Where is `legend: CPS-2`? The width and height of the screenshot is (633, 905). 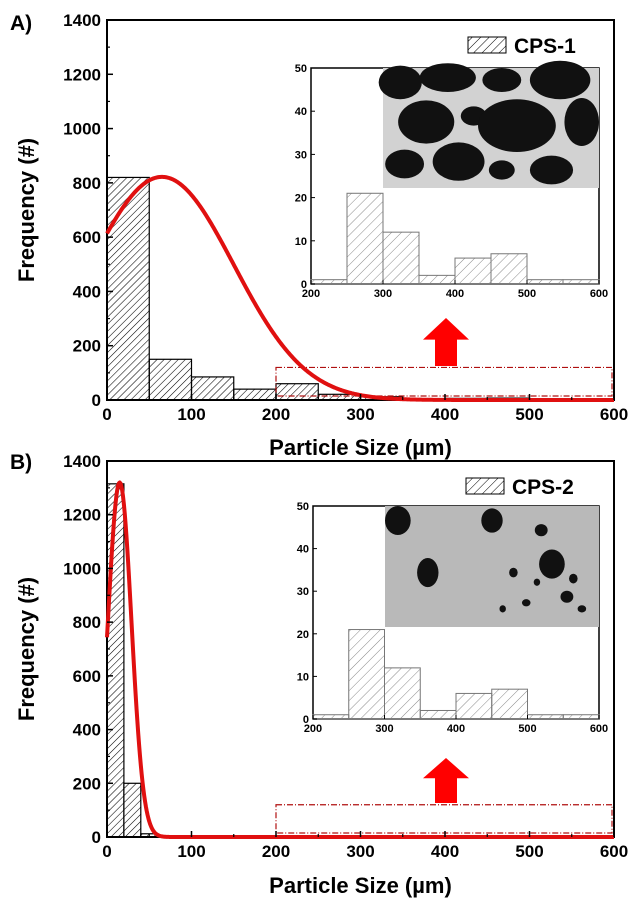
legend: CPS-2 is located at coordinates (519, 487).